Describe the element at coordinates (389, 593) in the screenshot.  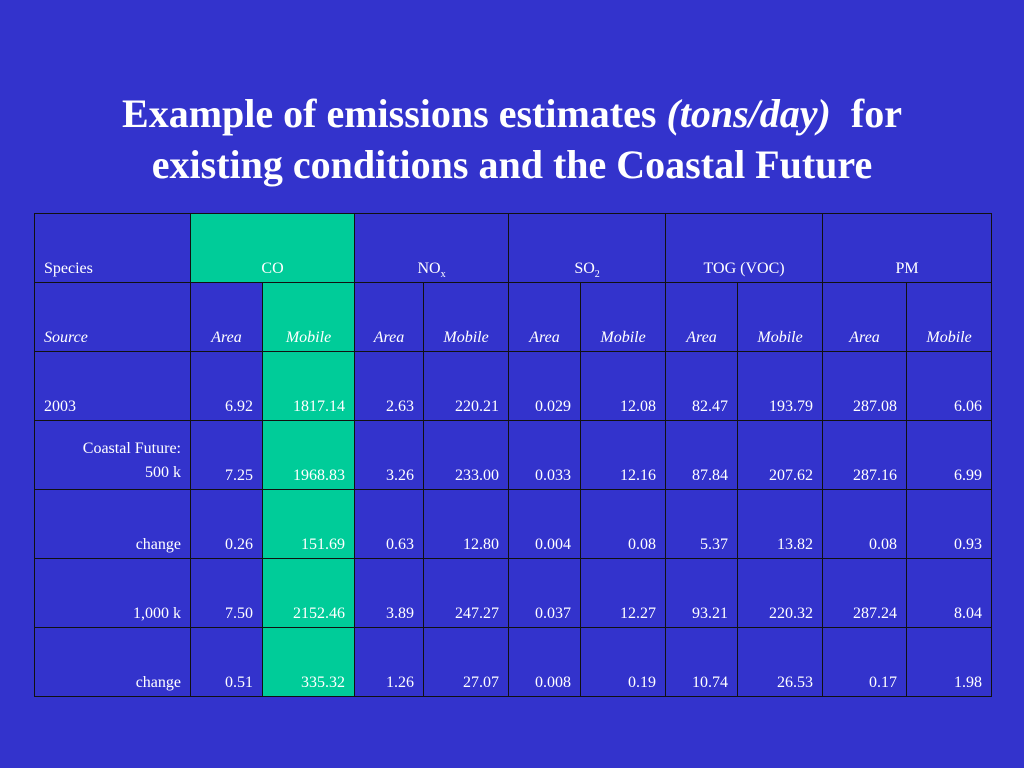
I see `table-cell: 3.89` at that location.